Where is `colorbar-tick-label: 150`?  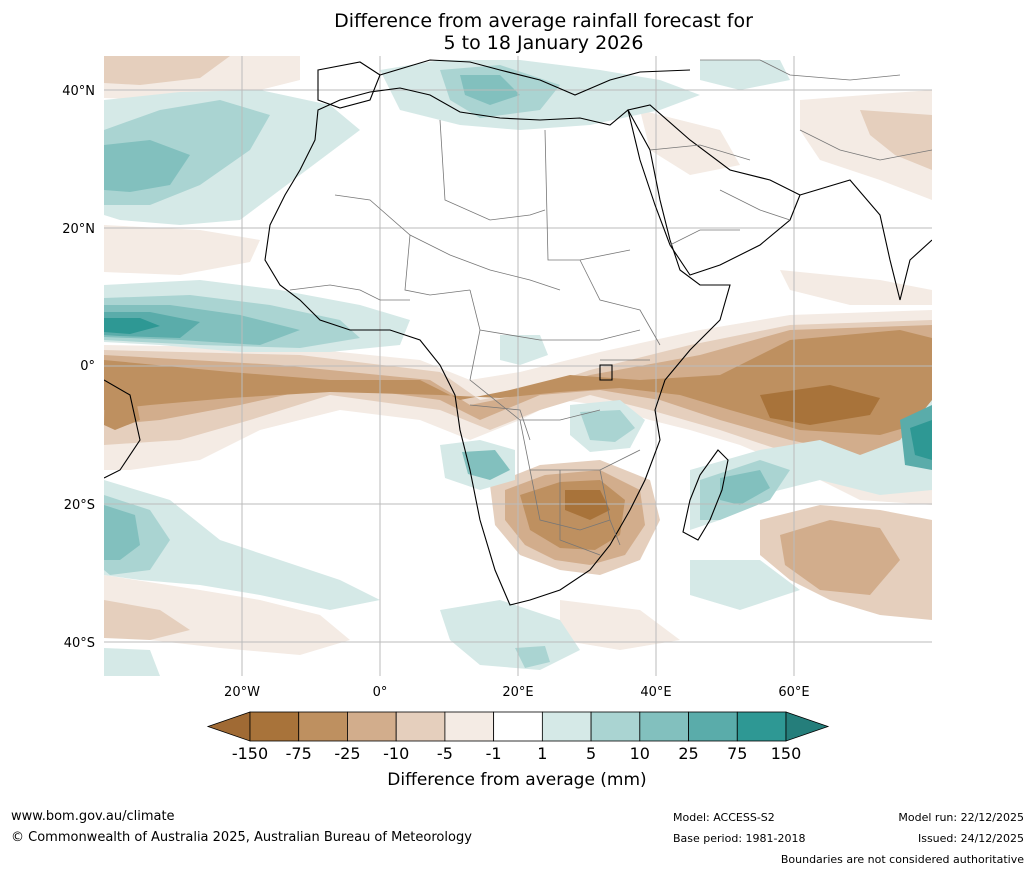
colorbar-tick-label: 150 is located at coordinates (786, 753).